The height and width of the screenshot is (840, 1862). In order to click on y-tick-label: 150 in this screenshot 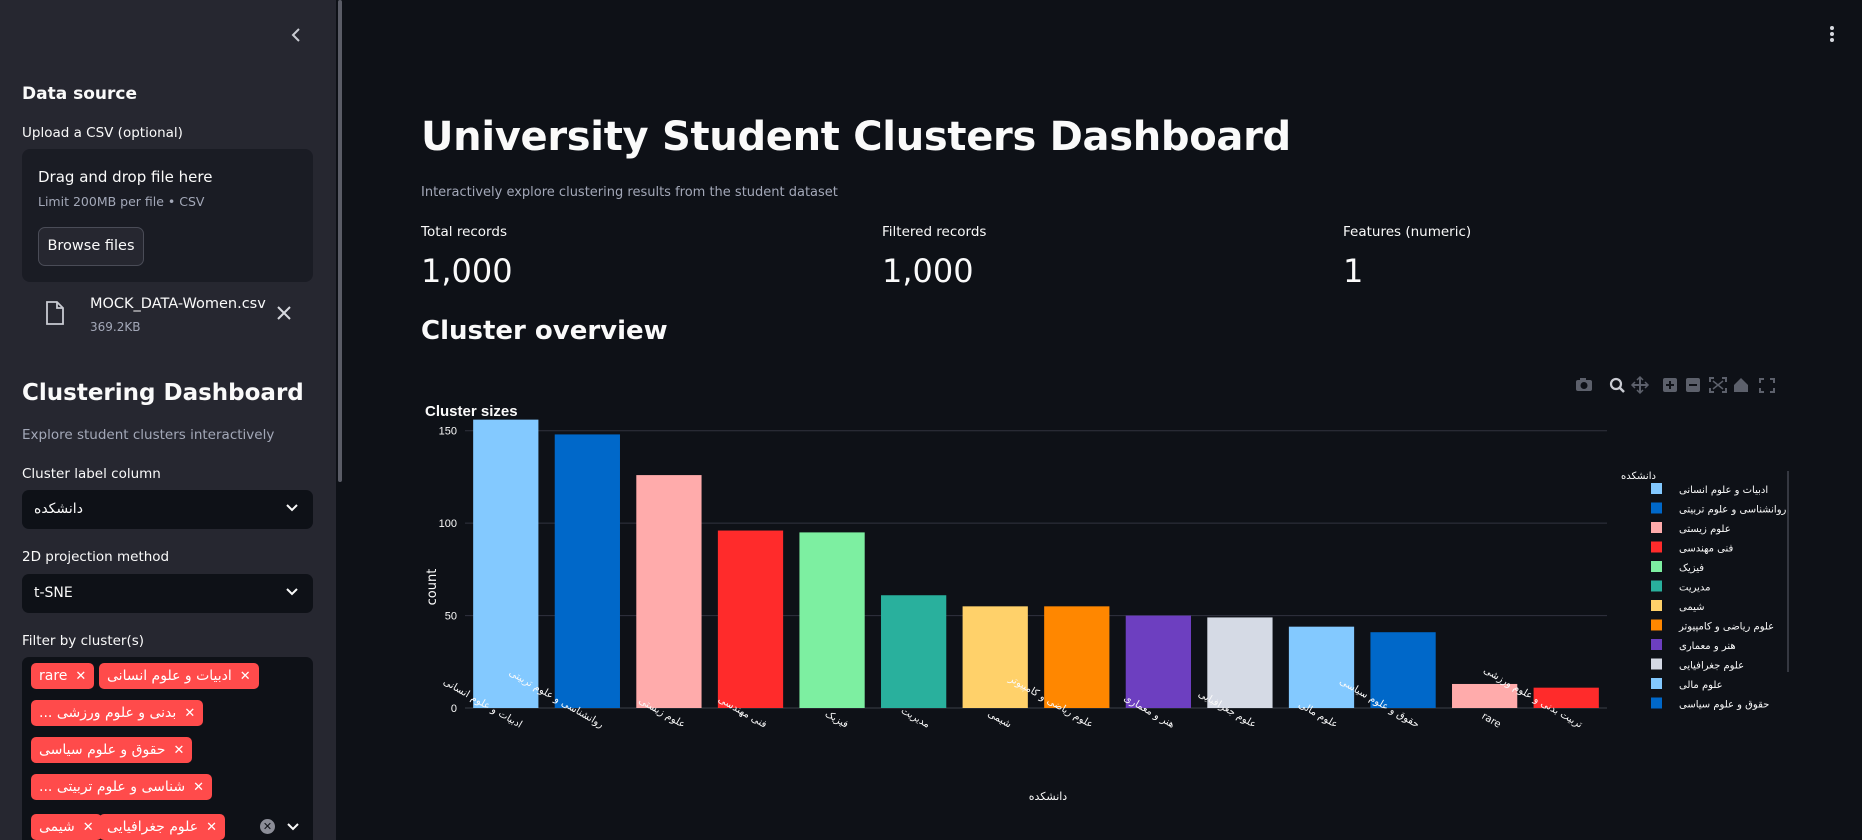, I will do `click(448, 432)`.